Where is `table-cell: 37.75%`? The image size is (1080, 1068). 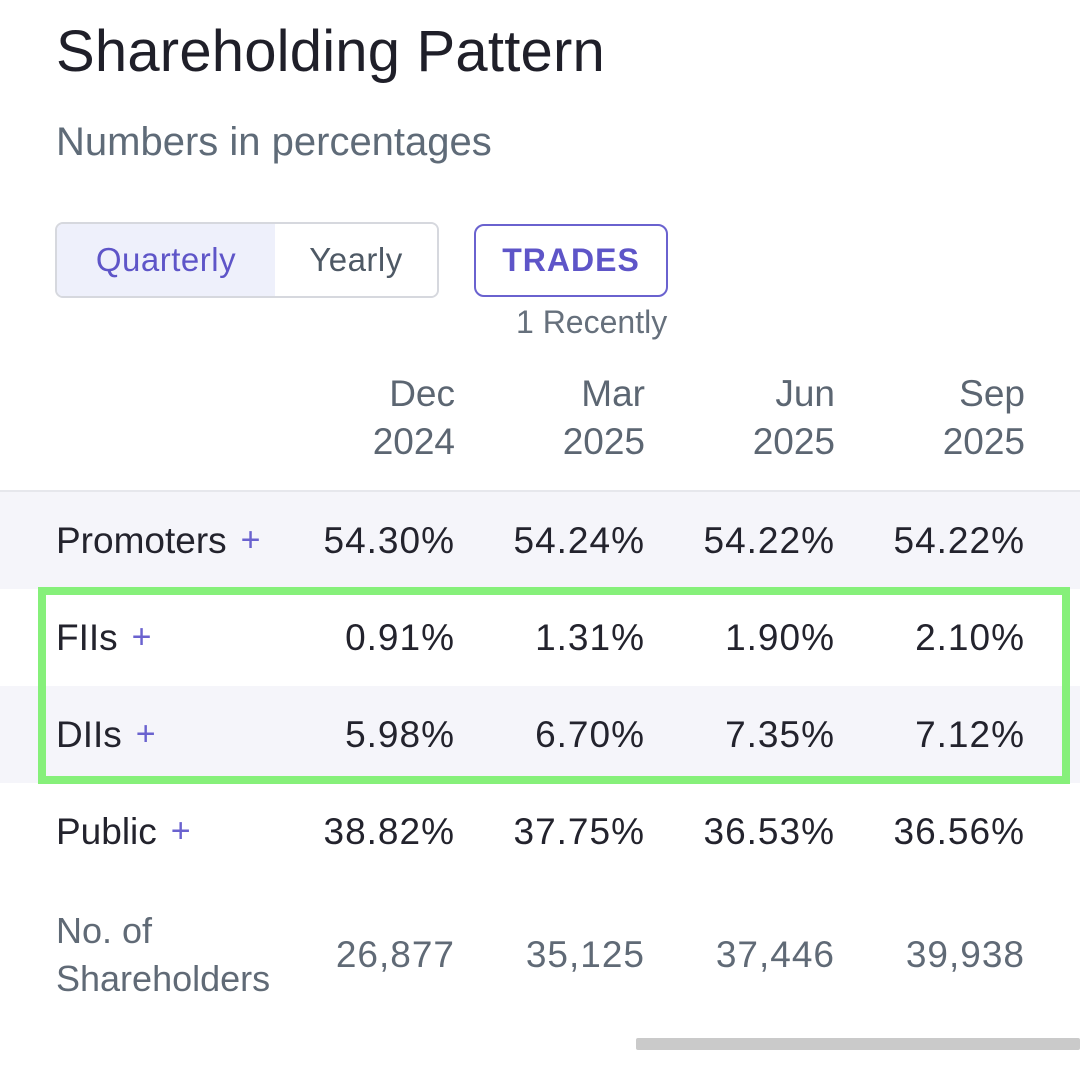 table-cell: 37.75% is located at coordinates (579, 831).